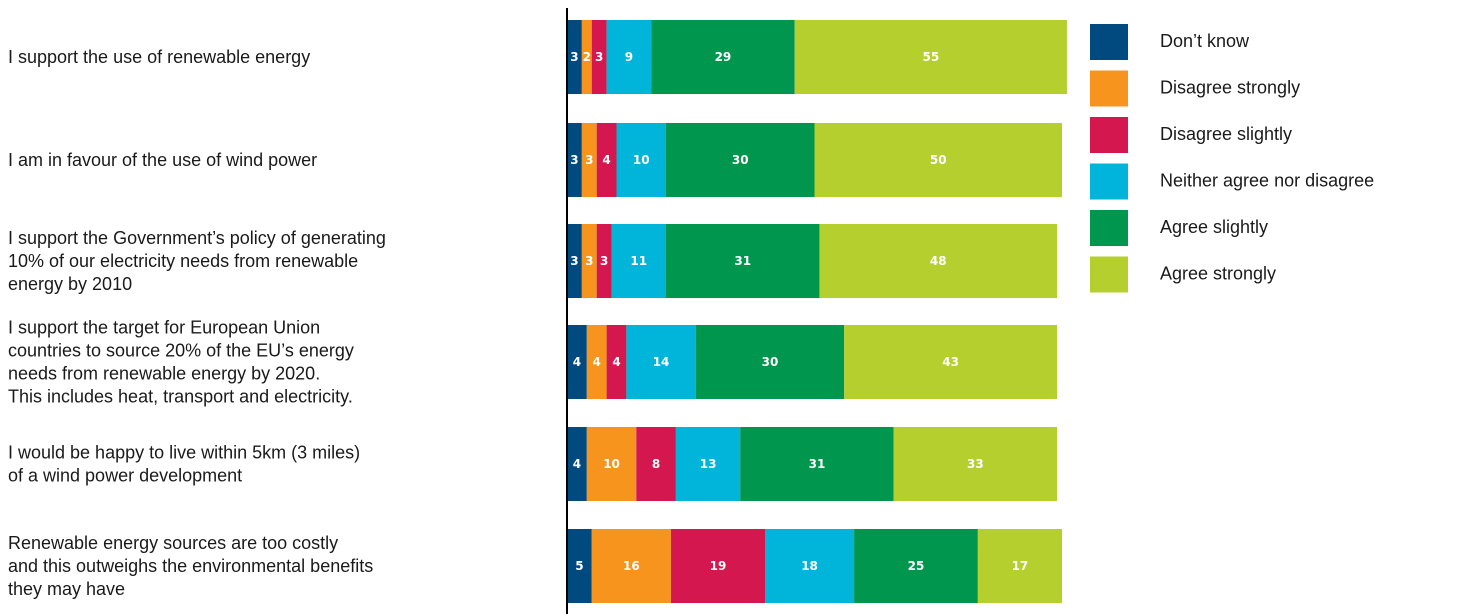 The height and width of the screenshot is (614, 1460). I want to click on data-label: 10, so click(641, 160).